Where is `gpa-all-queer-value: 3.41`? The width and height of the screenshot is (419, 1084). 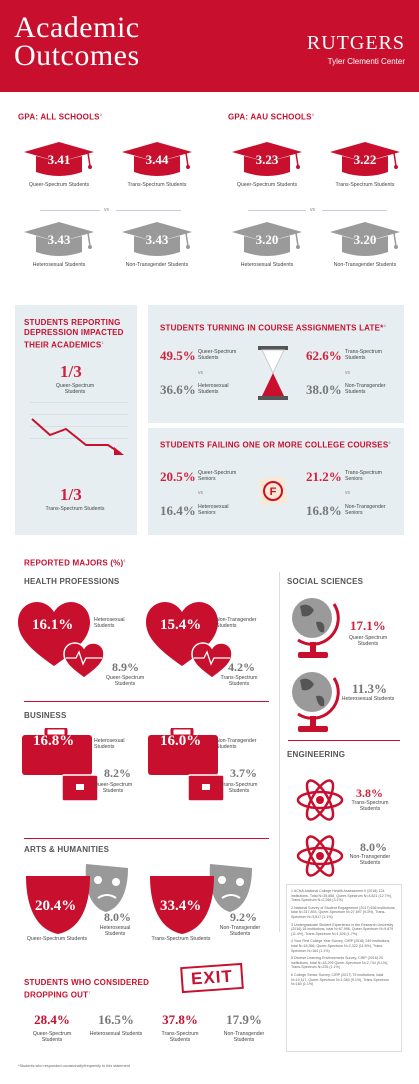 gpa-all-queer-value: 3.41 is located at coordinates (59, 159).